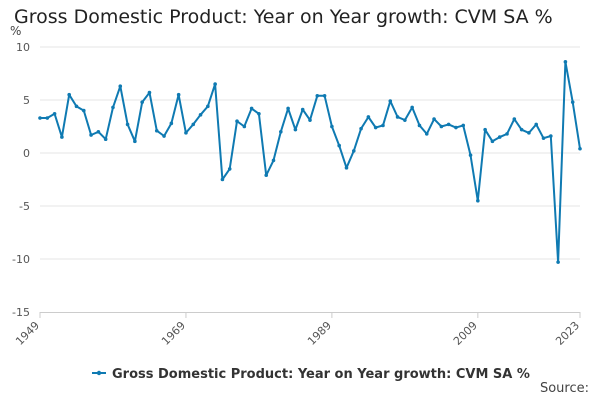 This screenshot has height=400, width=600. Describe the element at coordinates (465, 333) in the screenshot. I see `x-tick-label-2009: 2009` at that location.